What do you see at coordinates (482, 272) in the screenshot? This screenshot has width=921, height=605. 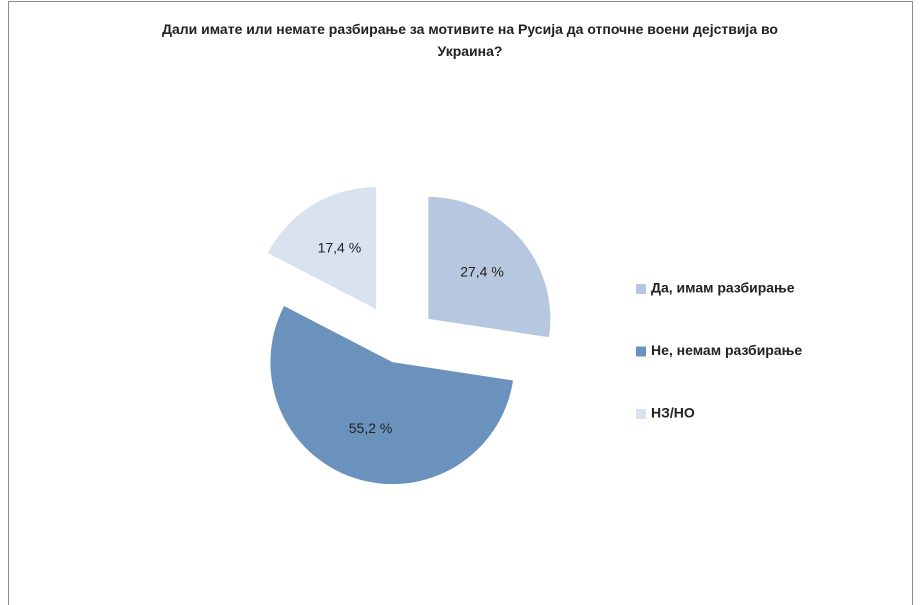 I see `data-label: 27,4 %` at bounding box center [482, 272].